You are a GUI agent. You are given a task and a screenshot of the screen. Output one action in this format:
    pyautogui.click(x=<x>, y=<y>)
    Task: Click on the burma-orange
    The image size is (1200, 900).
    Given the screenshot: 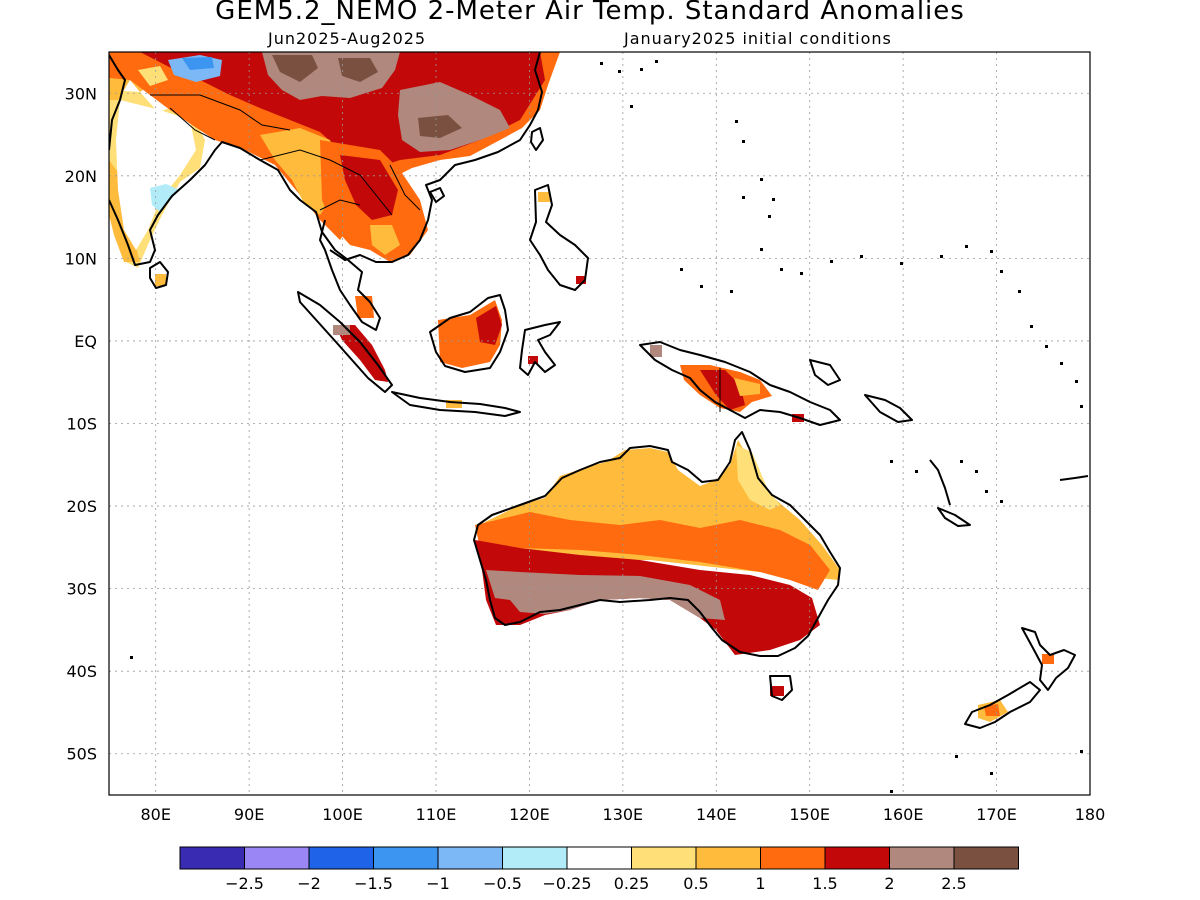 What is the action you would take?
    pyautogui.click(x=300, y=171)
    